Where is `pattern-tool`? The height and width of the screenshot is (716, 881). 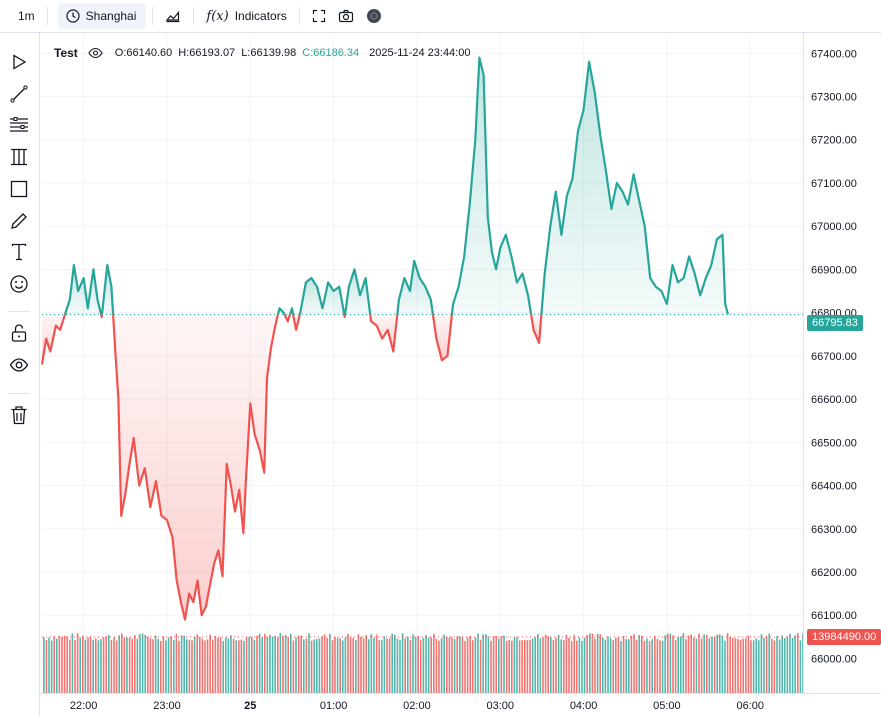 pattern-tool is located at coordinates (19, 157).